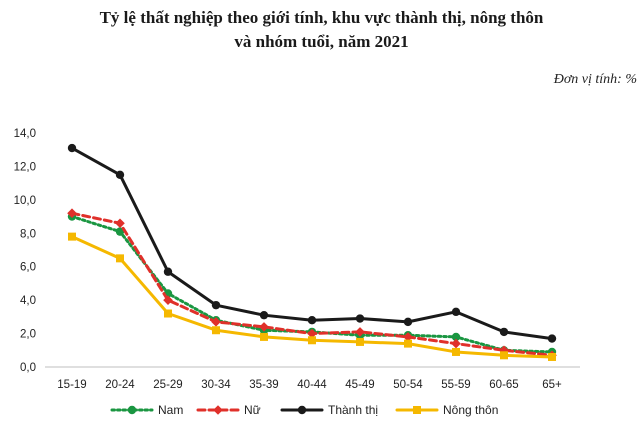  I want to click on y-tick-label: 10,0, so click(25, 201).